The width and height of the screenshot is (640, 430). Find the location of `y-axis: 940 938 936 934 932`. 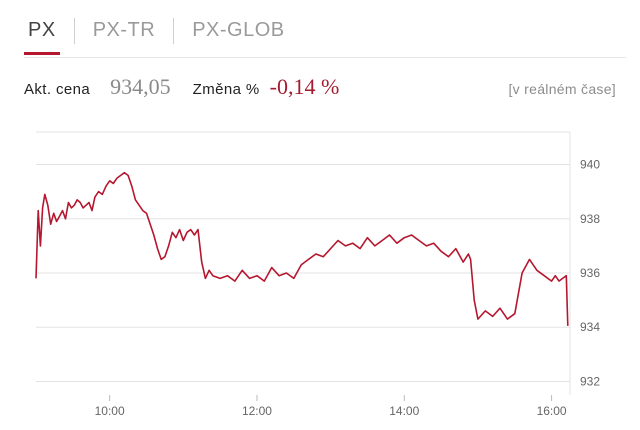

y-axis: 940 938 936 934 932 is located at coordinates (590, 273).